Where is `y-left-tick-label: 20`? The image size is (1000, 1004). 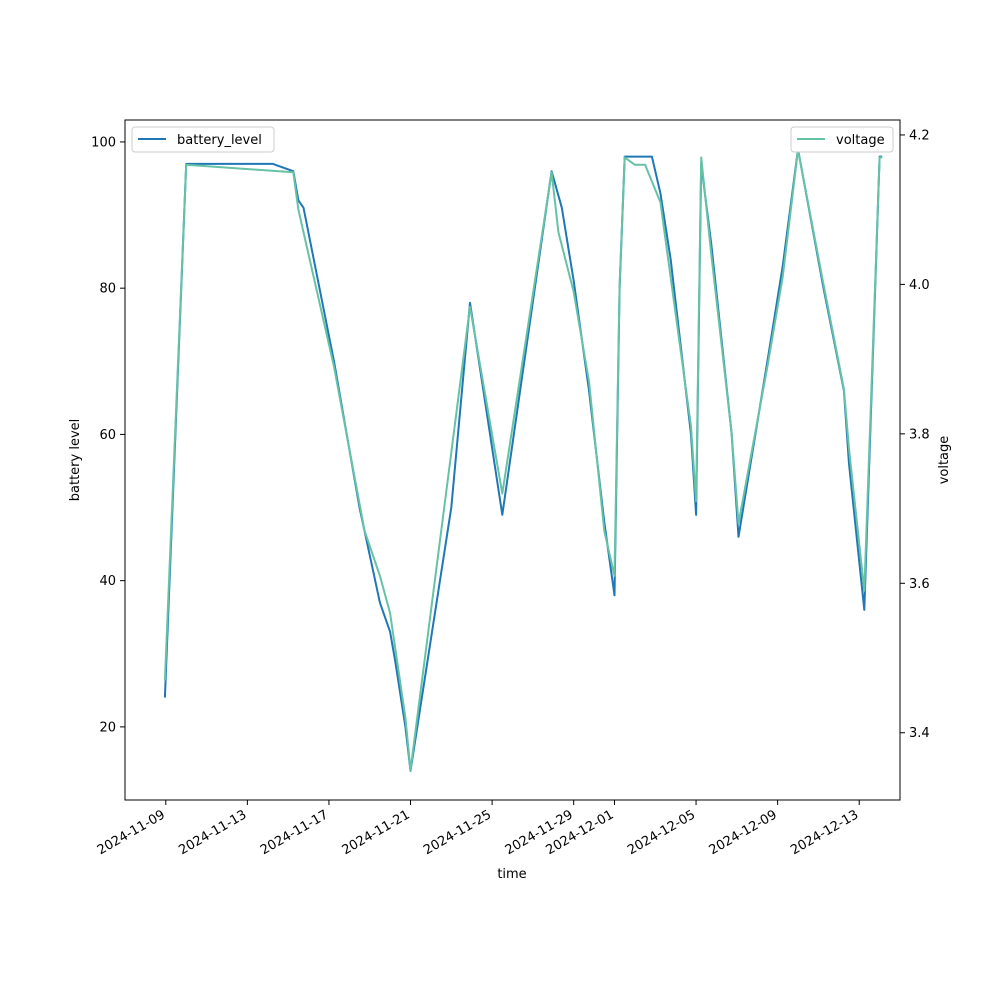
y-left-tick-label: 20 is located at coordinates (107, 727).